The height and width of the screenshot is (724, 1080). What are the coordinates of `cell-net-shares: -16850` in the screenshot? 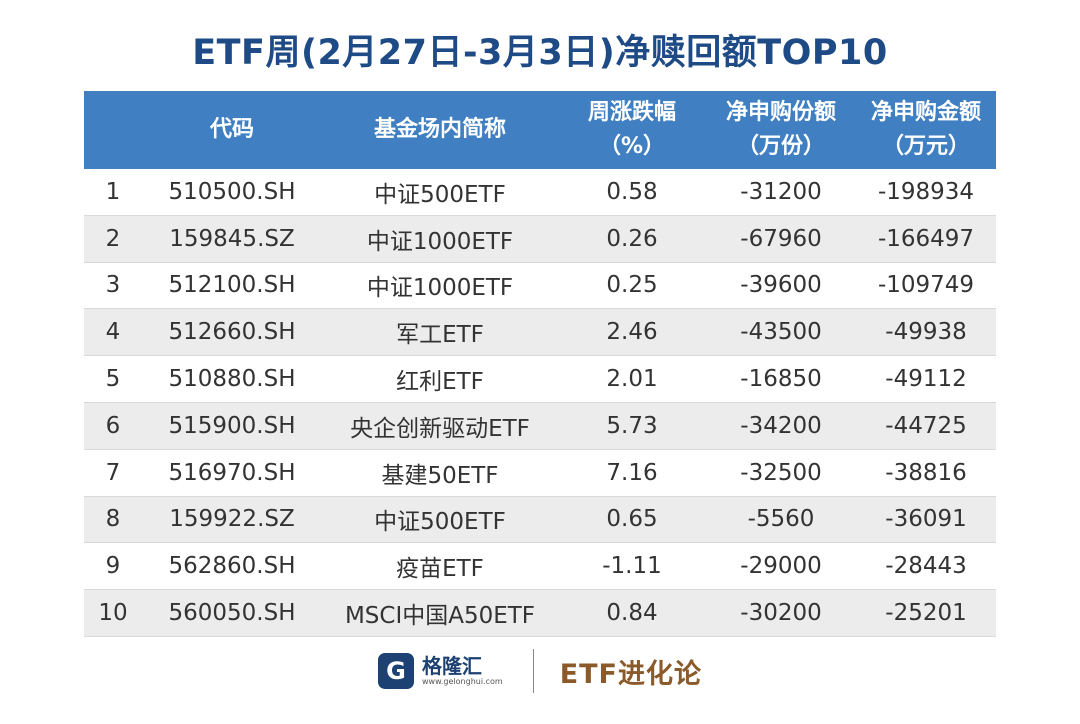 It's located at (781, 379).